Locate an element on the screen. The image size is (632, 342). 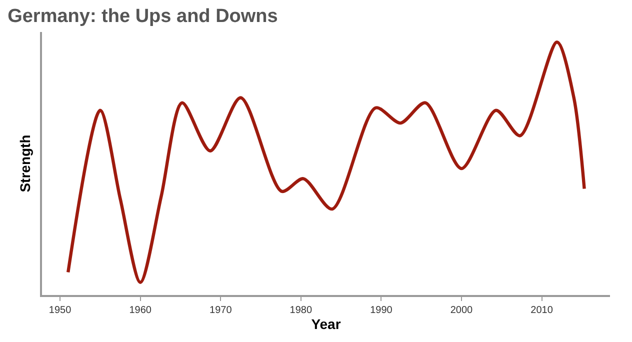
x-tick-label: 1970 is located at coordinates (221, 310).